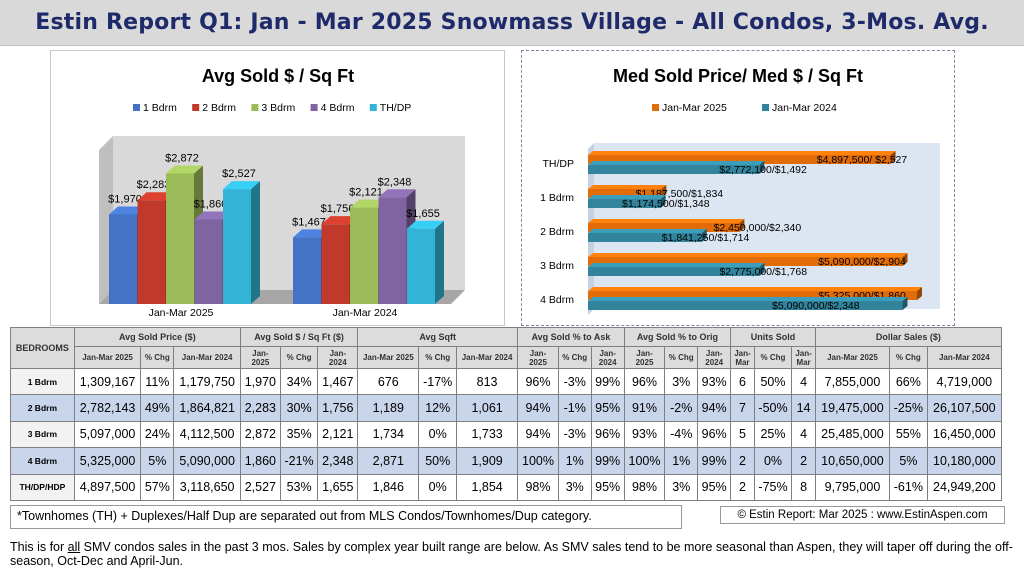 The height and width of the screenshot is (575, 1024). I want to click on table-cell: 2,121, so click(338, 434).